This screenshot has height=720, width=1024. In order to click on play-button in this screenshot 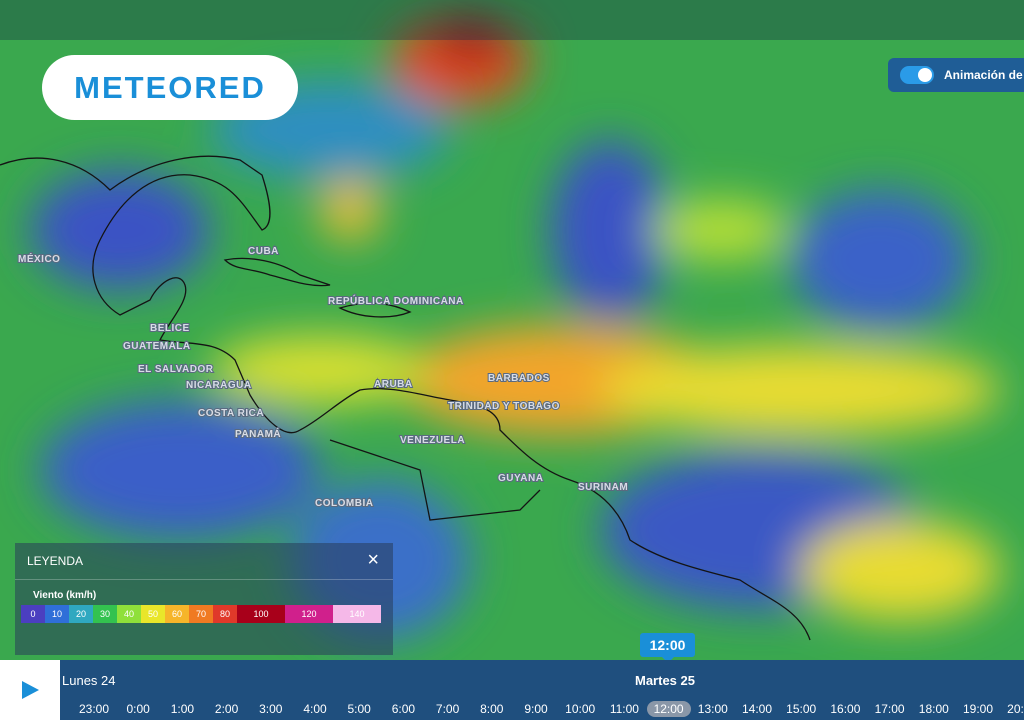, I will do `click(30, 690)`.